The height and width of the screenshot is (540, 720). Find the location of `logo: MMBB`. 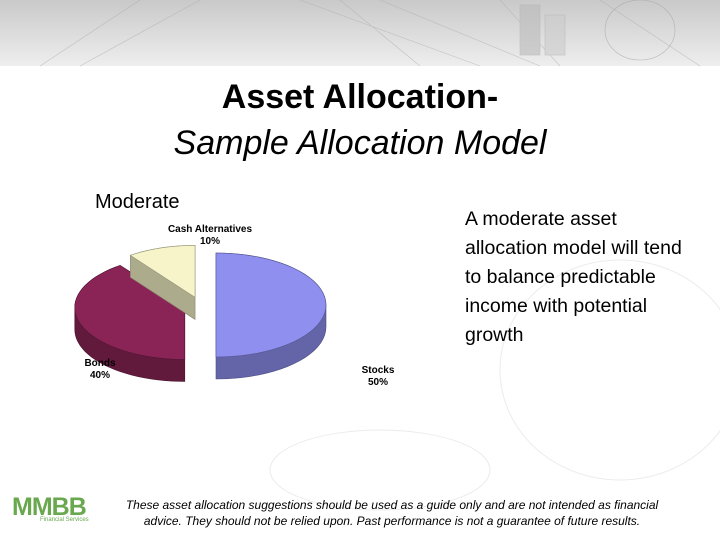

logo: MMBB is located at coordinates (49, 507).